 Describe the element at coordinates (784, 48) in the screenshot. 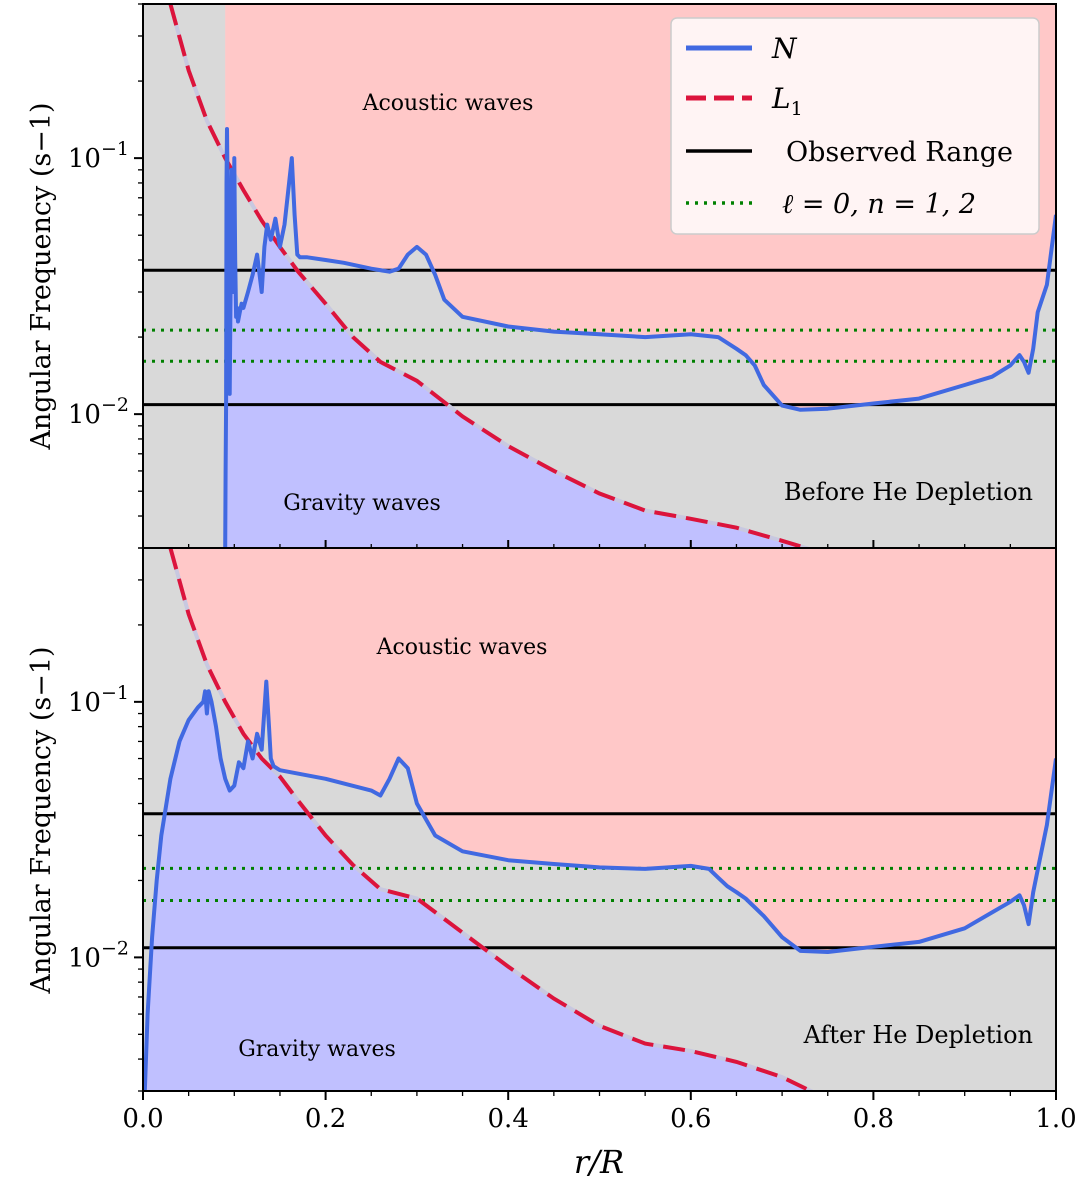

I see `legend-label-n: N` at that location.